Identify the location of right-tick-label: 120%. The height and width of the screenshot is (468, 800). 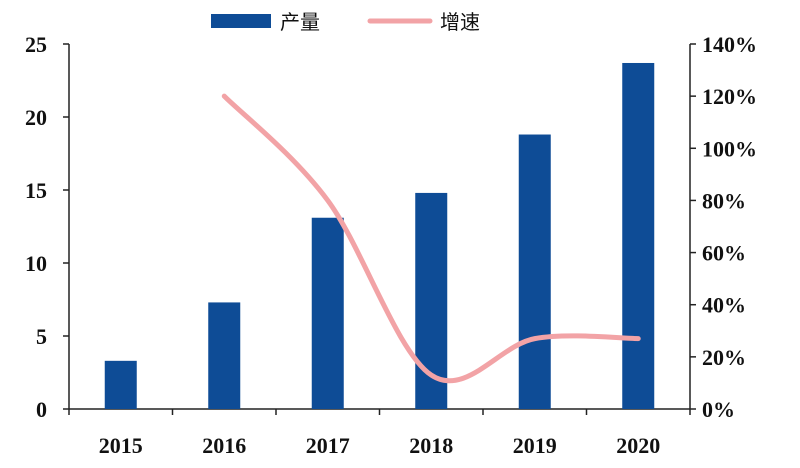
(729, 96).